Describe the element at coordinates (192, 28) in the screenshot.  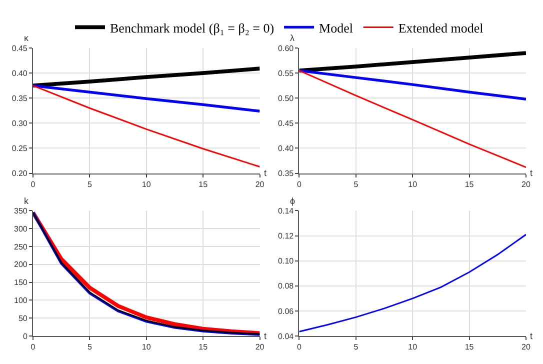
I see `legend-label: Benchmark model (β₁ = β₂ = 0)` at that location.